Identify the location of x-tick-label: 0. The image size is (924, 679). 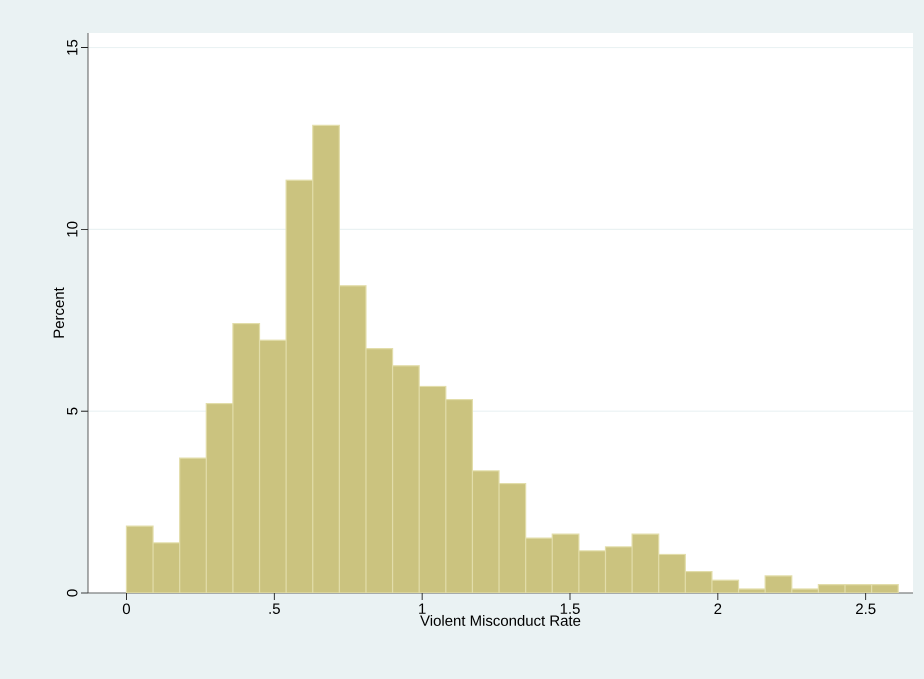
(126, 609).